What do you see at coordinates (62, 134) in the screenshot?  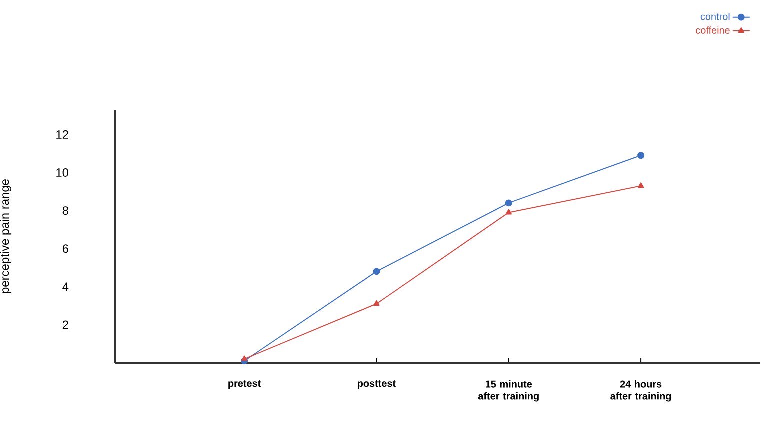 I see `y-tick-label: 12` at bounding box center [62, 134].